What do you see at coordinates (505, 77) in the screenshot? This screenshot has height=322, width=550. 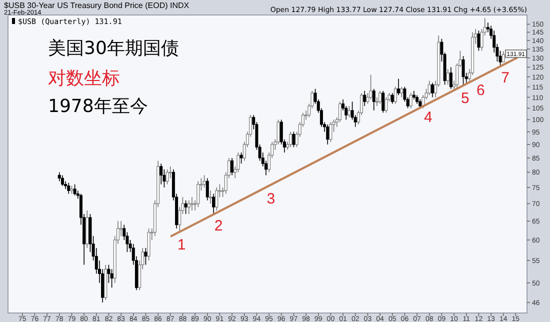 I see `annotation: 7` at bounding box center [505, 77].